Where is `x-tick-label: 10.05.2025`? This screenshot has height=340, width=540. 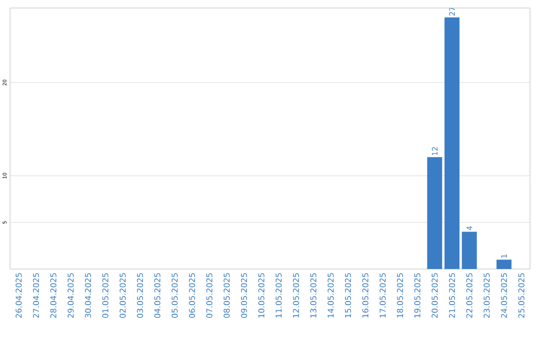 x-tick-label: 10.05.2025 is located at coordinates (261, 295).